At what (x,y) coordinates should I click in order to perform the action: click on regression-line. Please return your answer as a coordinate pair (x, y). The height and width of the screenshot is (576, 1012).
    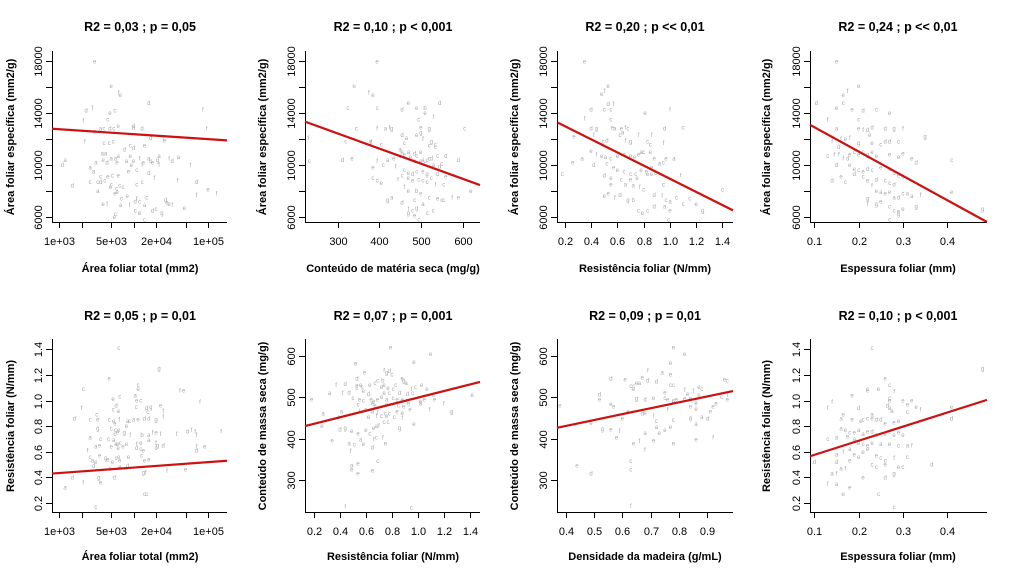
    Looking at the image, I should click on (645, 166).